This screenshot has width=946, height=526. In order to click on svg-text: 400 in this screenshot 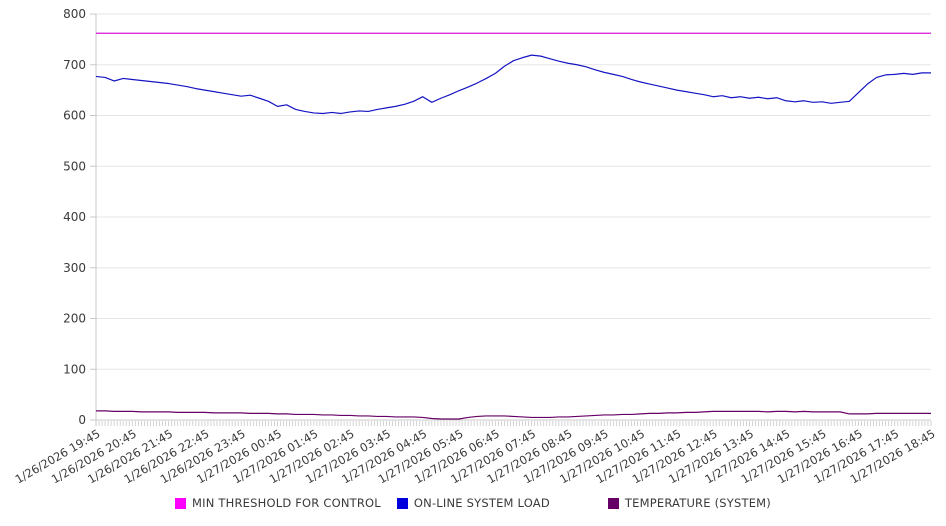, I will do `click(74, 217)`.